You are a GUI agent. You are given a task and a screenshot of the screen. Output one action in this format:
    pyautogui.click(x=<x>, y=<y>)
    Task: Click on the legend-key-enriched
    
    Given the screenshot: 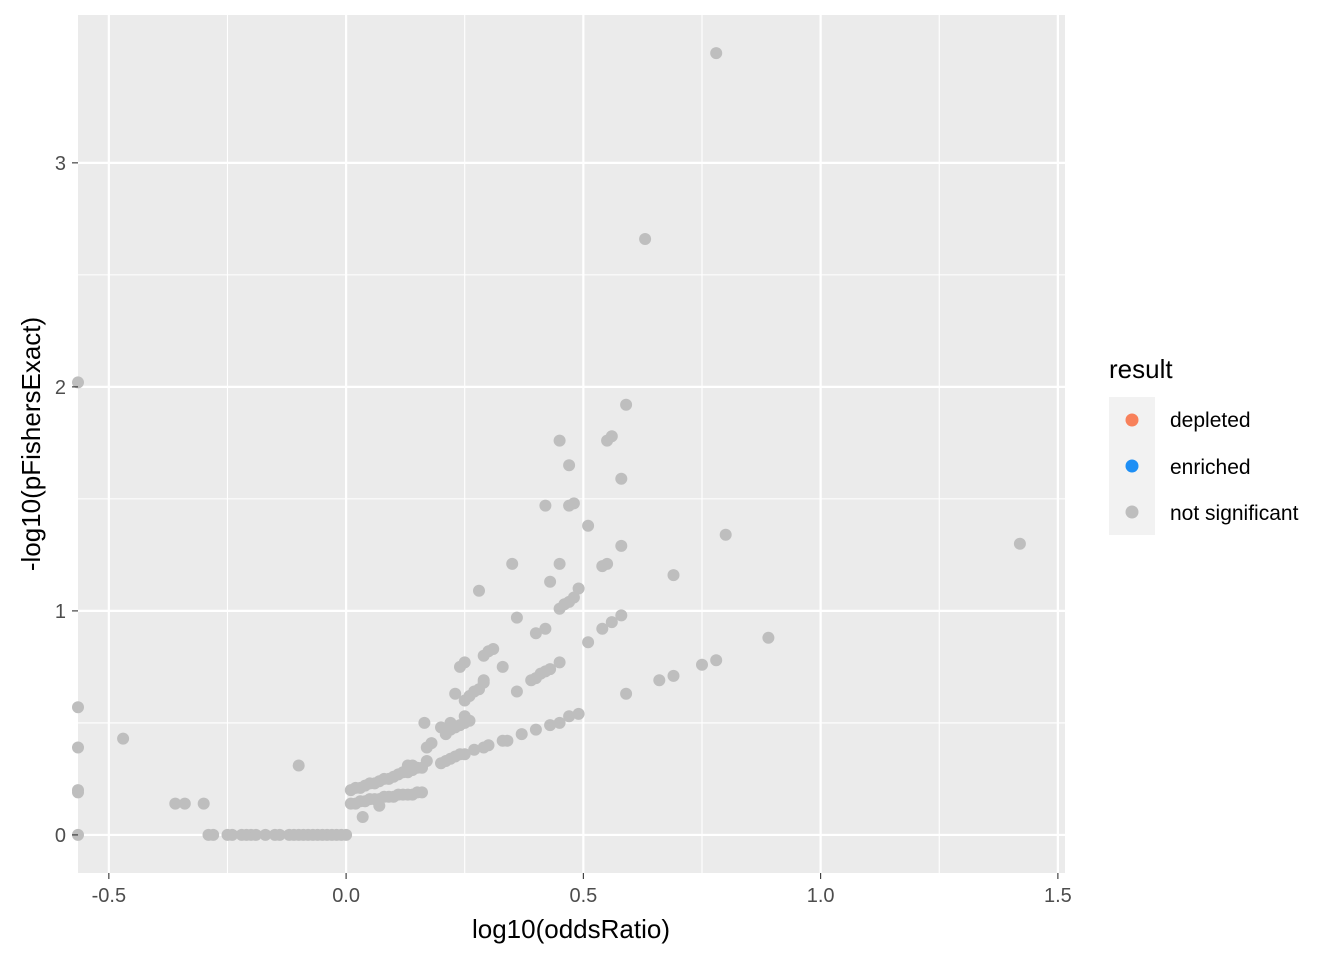 What is the action you would take?
    pyautogui.click(x=1132, y=466)
    